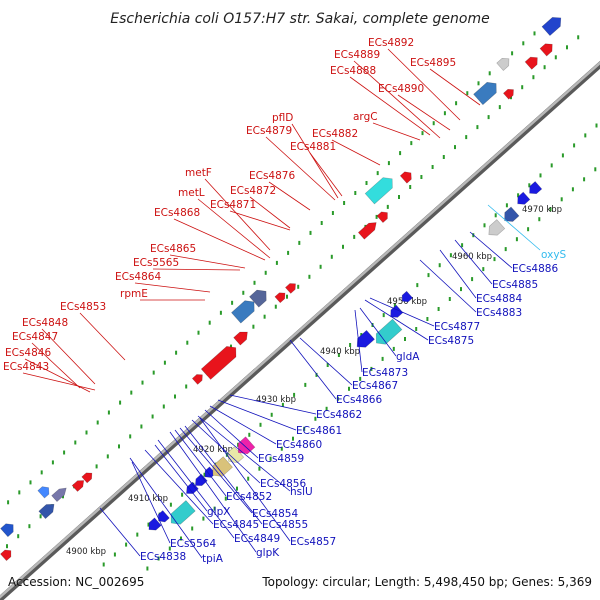 Image resolution: width=600 pixels, height=600 pixels. I want to click on tick-label: 4970 kbp, so click(542, 210).